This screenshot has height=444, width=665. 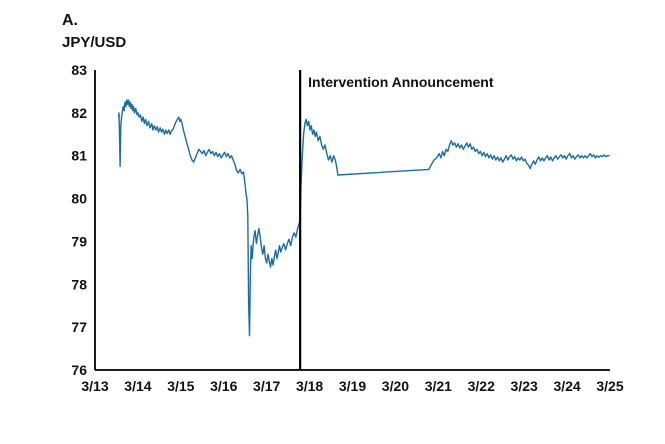 What do you see at coordinates (79, 156) in the screenshot?
I see `y-tick-label: 81` at bounding box center [79, 156].